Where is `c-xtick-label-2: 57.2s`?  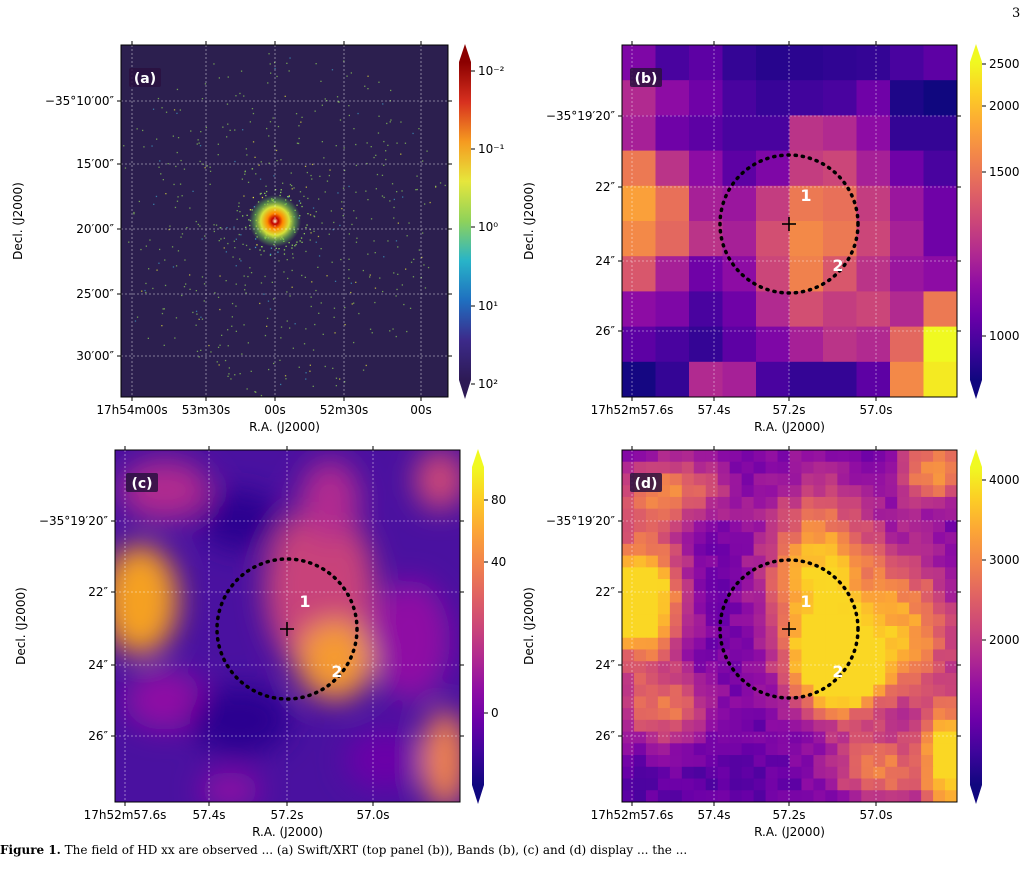
c-xtick-label-2: 57.2s is located at coordinates (287, 815).